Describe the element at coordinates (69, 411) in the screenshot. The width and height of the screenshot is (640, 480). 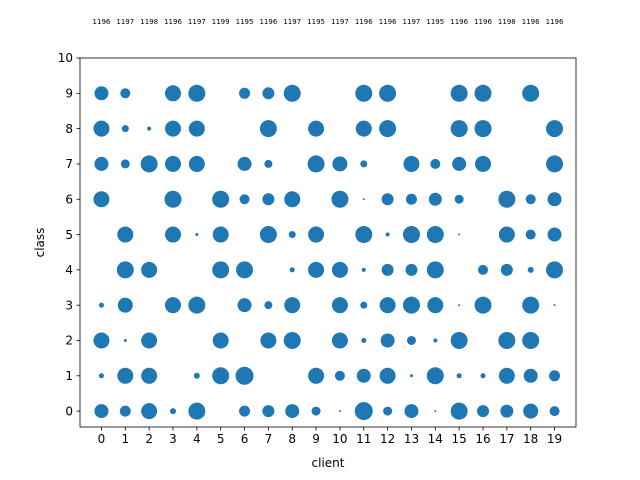
I see `y-tick-label: 0` at that location.